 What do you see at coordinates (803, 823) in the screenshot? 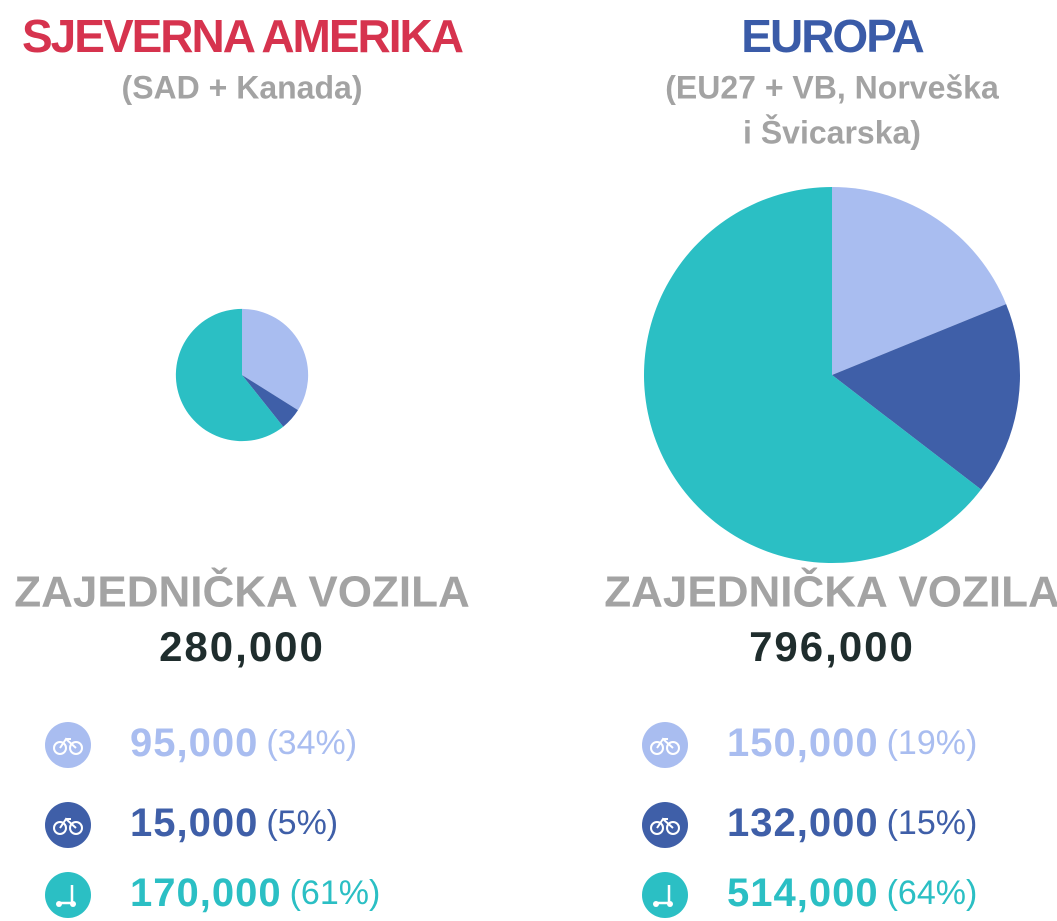
I see `legend-value-number: 132,000` at bounding box center [803, 823].